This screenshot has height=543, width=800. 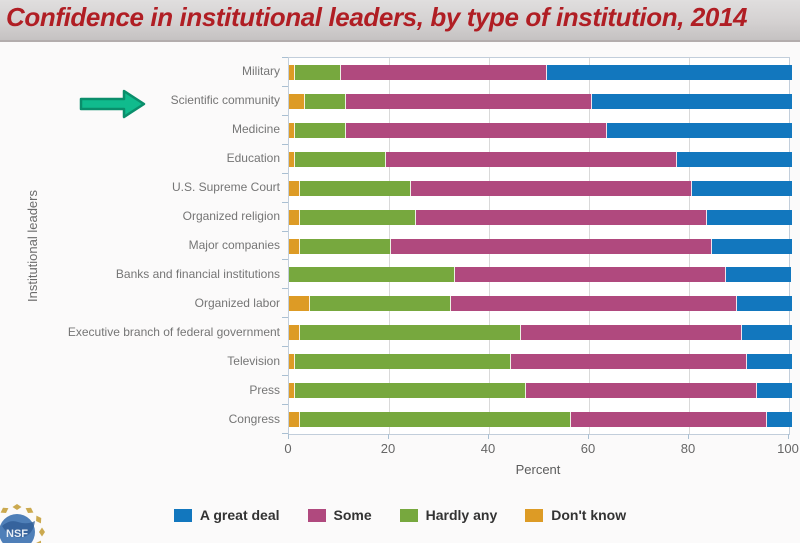 What do you see at coordinates (261, 71) in the screenshot?
I see `category-label: Military` at bounding box center [261, 71].